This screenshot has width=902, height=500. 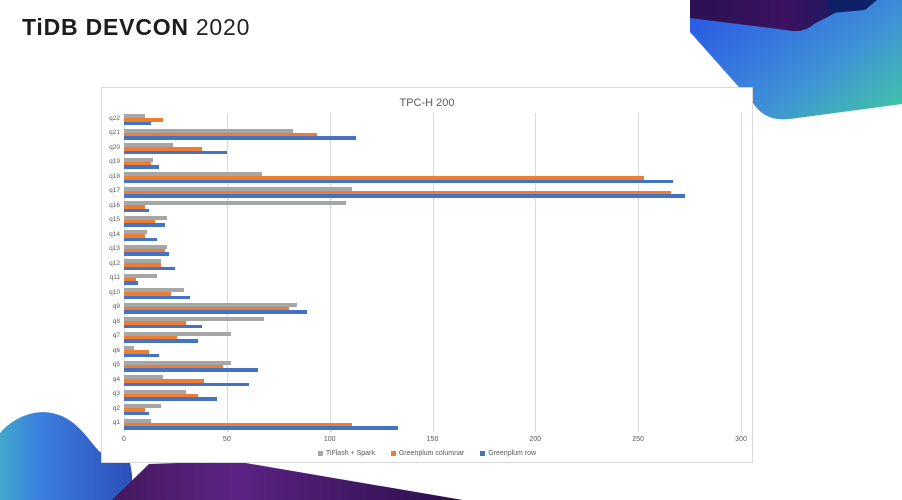 What do you see at coordinates (114, 234) in the screenshot?
I see `y-axis-tick-label: q14` at bounding box center [114, 234].